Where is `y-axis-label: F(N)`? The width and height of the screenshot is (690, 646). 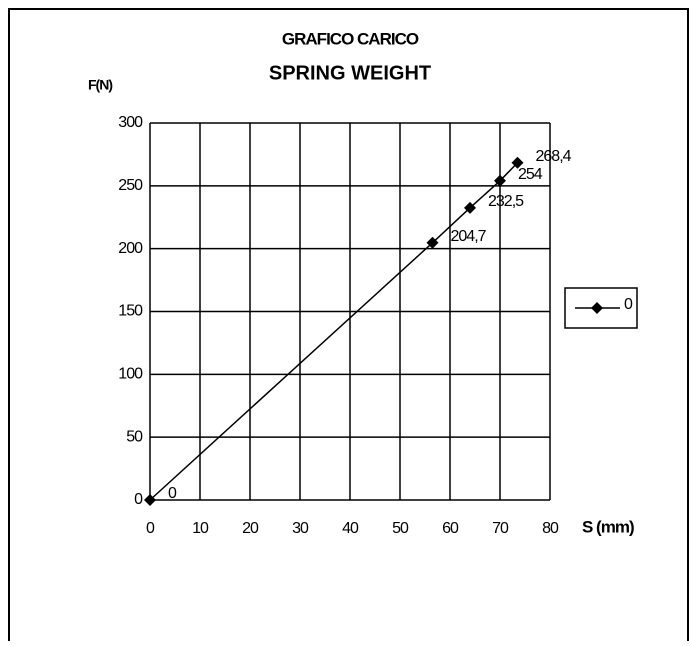 y-axis-label: F(N) is located at coordinates (100, 85).